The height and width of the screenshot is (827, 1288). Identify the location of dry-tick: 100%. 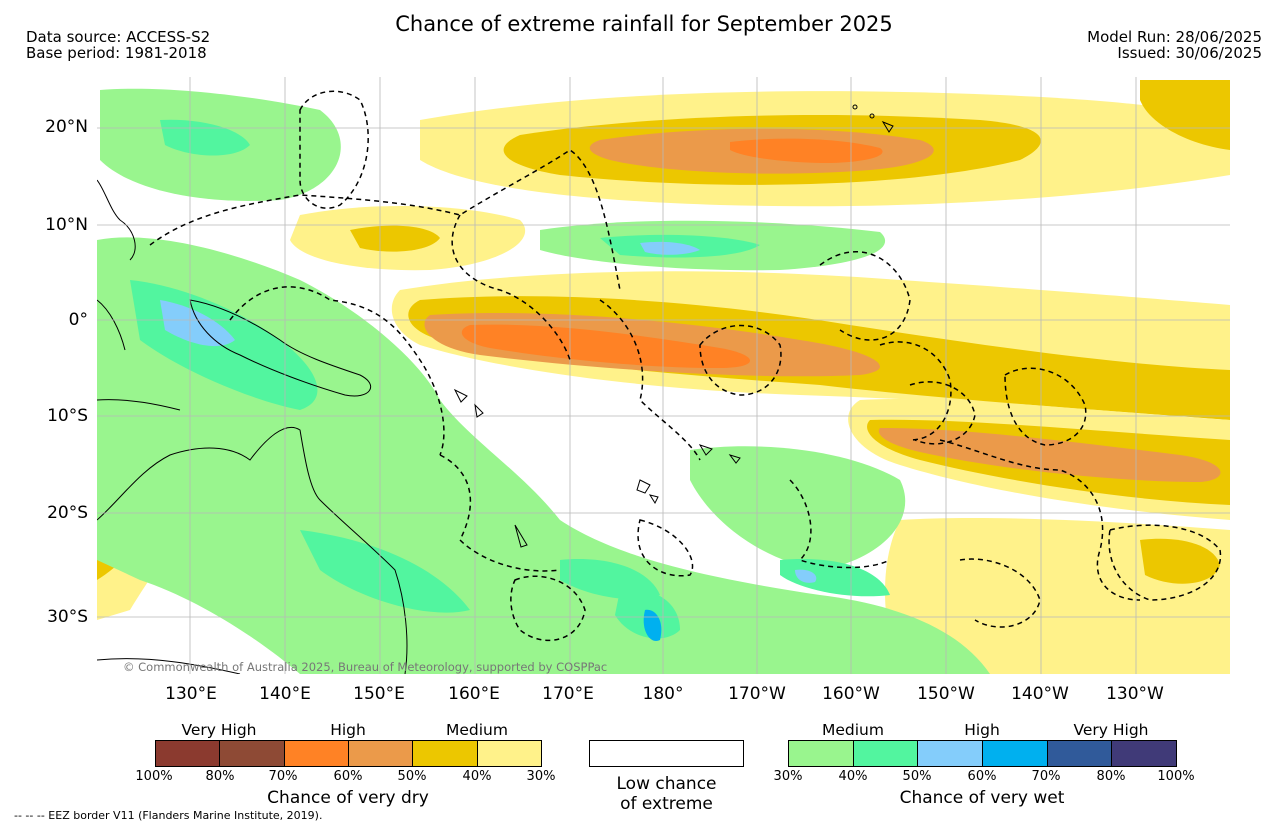
(154, 776).